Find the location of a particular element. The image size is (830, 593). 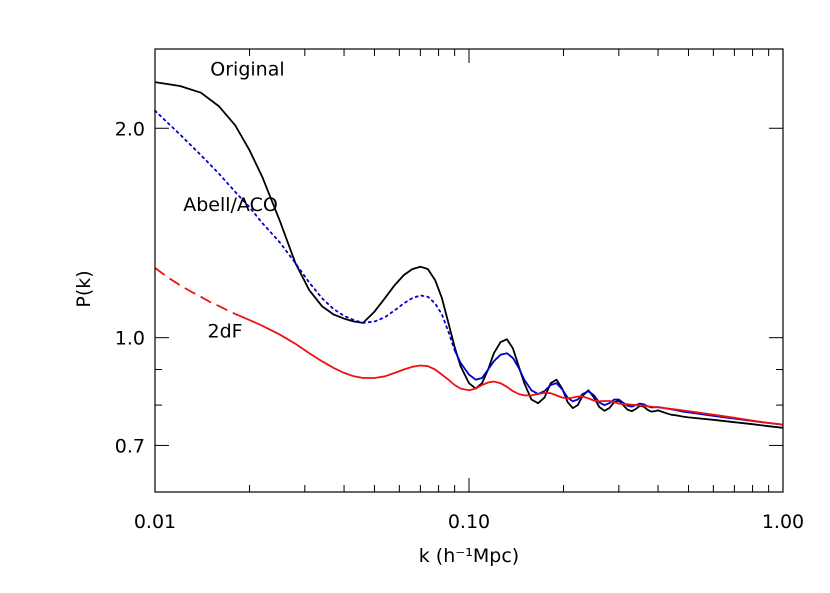

annotation-layer: Original Abell/ACO 2dF is located at coordinates (233, 201).